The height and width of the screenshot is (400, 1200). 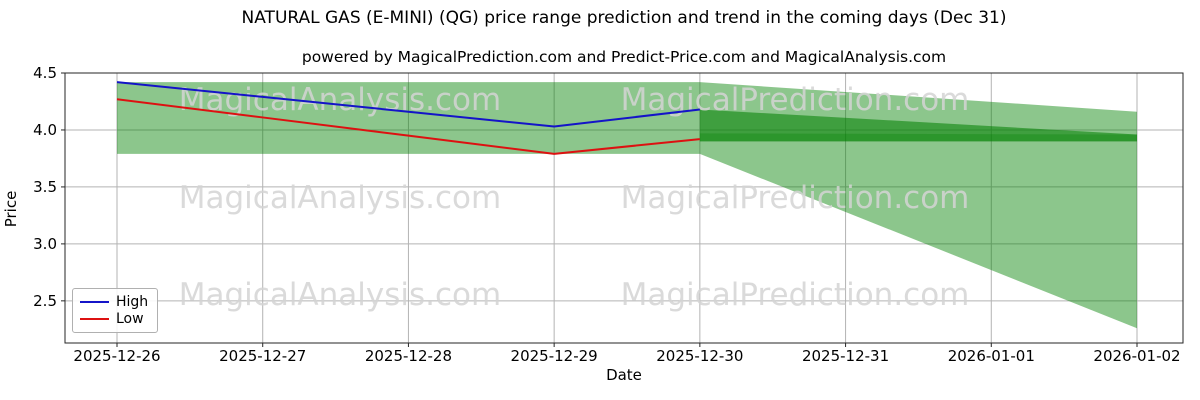 I want to click on x-tick-label: 2025-12-29, so click(x=554, y=356).